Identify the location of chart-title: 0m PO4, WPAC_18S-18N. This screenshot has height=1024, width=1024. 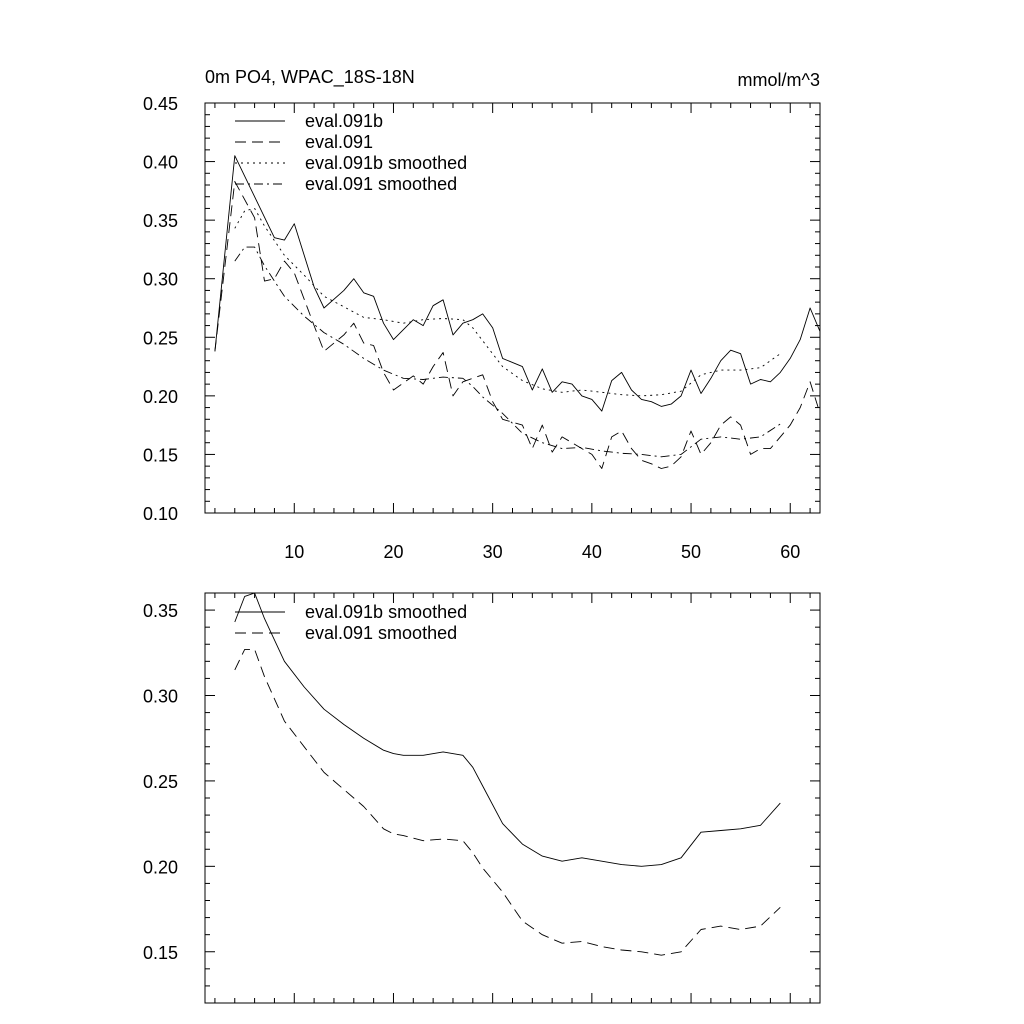
(310, 77).